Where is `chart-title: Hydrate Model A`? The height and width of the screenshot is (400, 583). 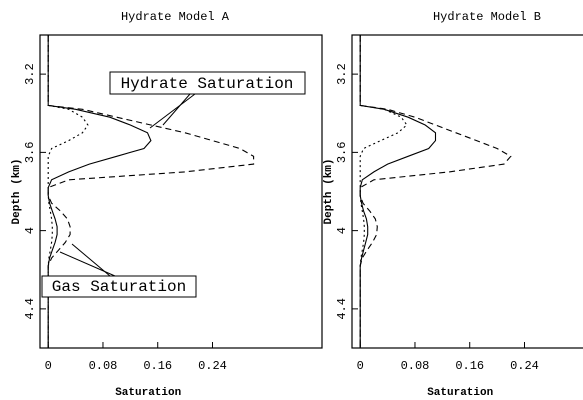
chart-title: Hydrate Model A is located at coordinates (175, 17).